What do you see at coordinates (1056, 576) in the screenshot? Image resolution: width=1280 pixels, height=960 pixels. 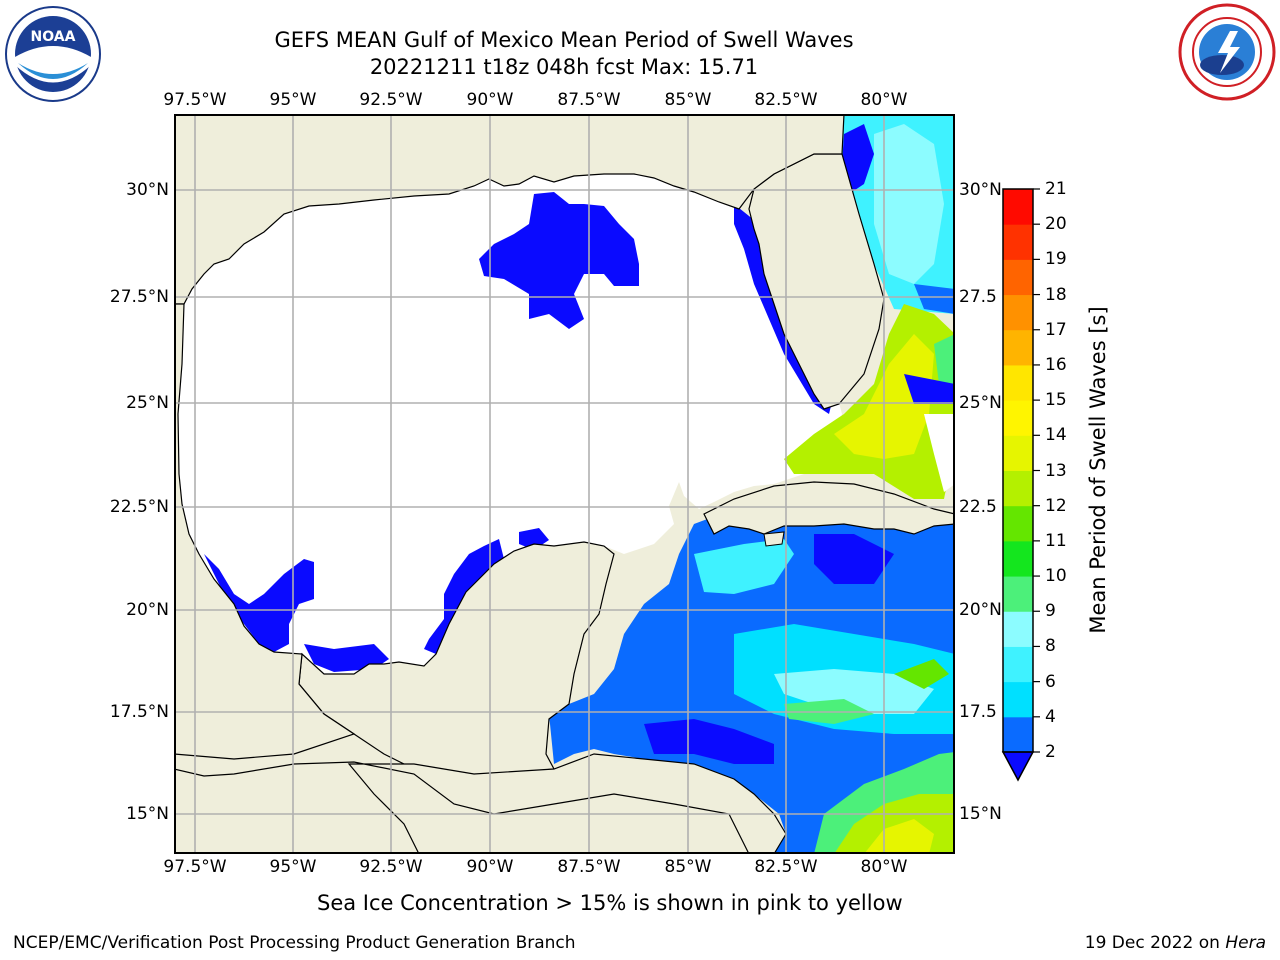 I see `colorbar-tick-label: 10` at bounding box center [1056, 576].